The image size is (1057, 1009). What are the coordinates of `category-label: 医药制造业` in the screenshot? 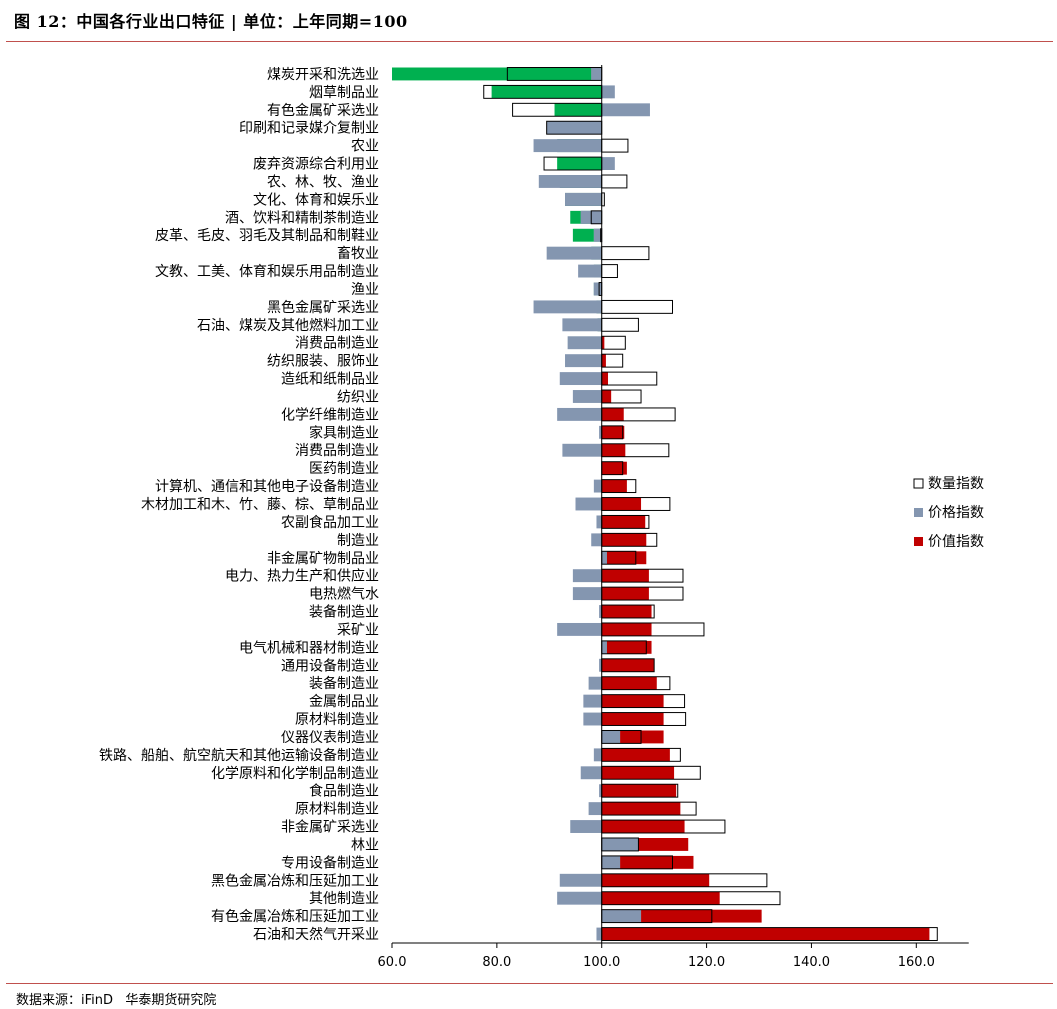 It's located at (344, 469).